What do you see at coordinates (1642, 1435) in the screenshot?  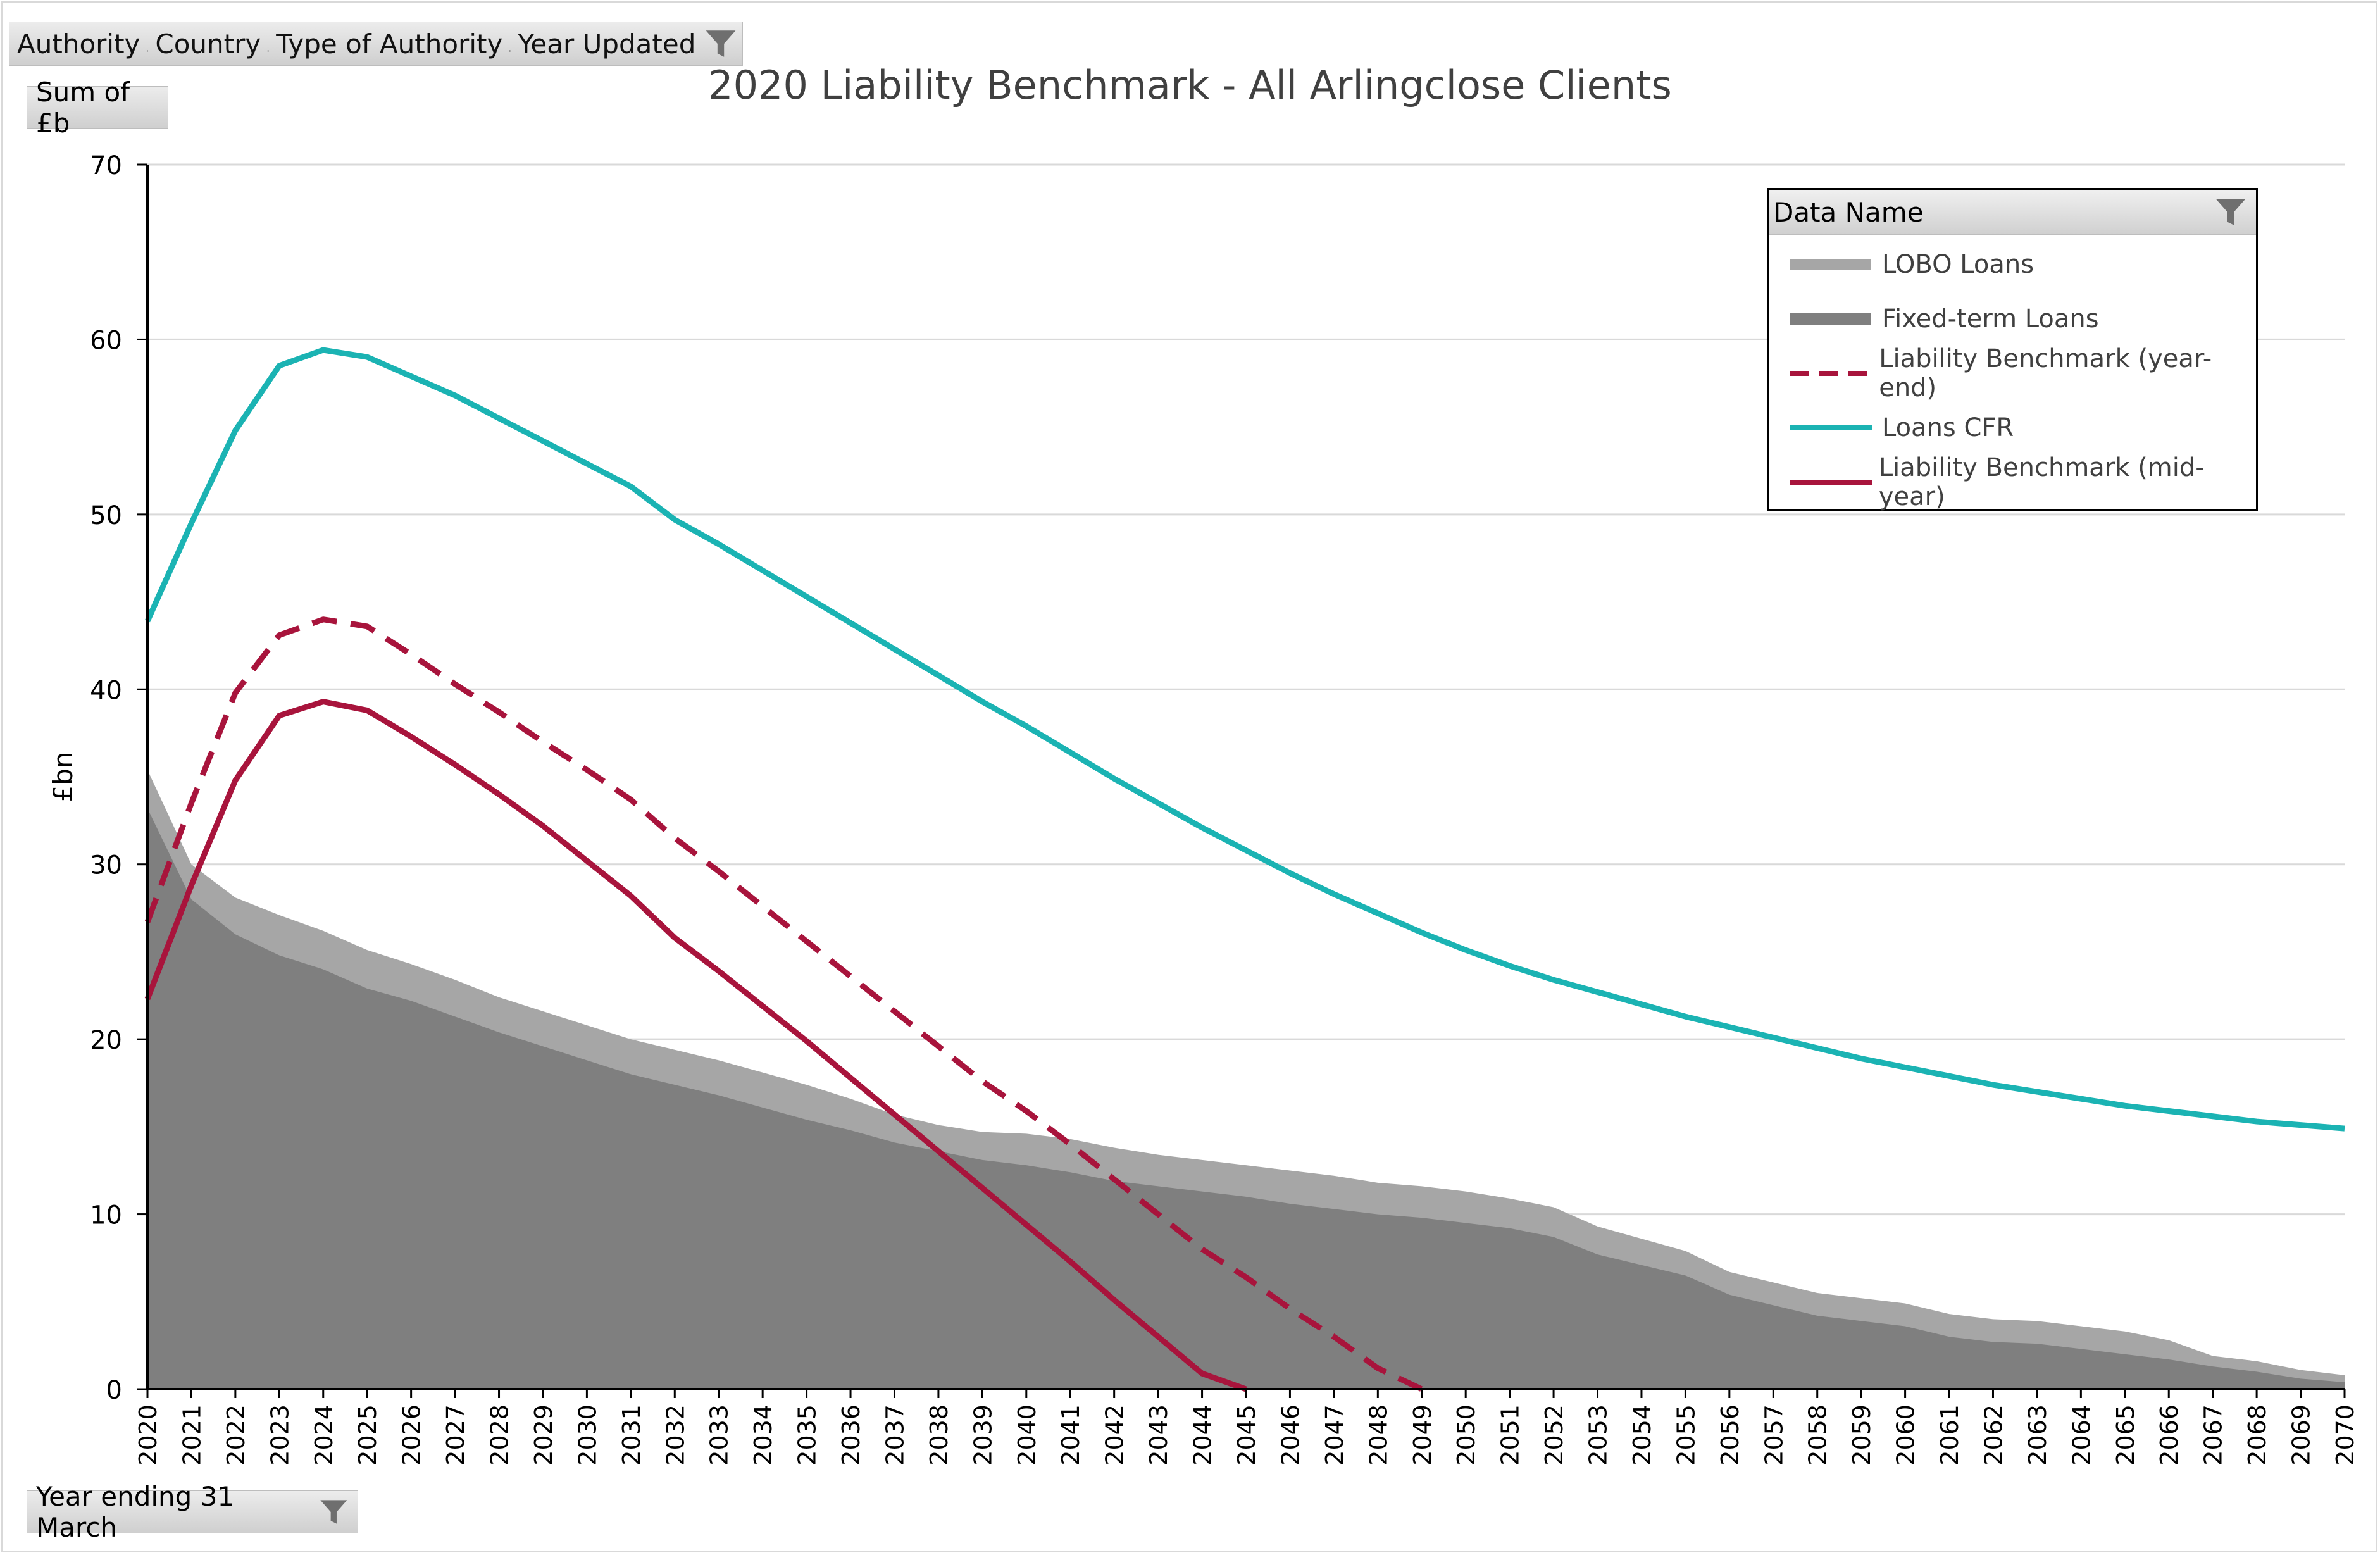 I see `x-tick-label: 2054` at bounding box center [1642, 1435].